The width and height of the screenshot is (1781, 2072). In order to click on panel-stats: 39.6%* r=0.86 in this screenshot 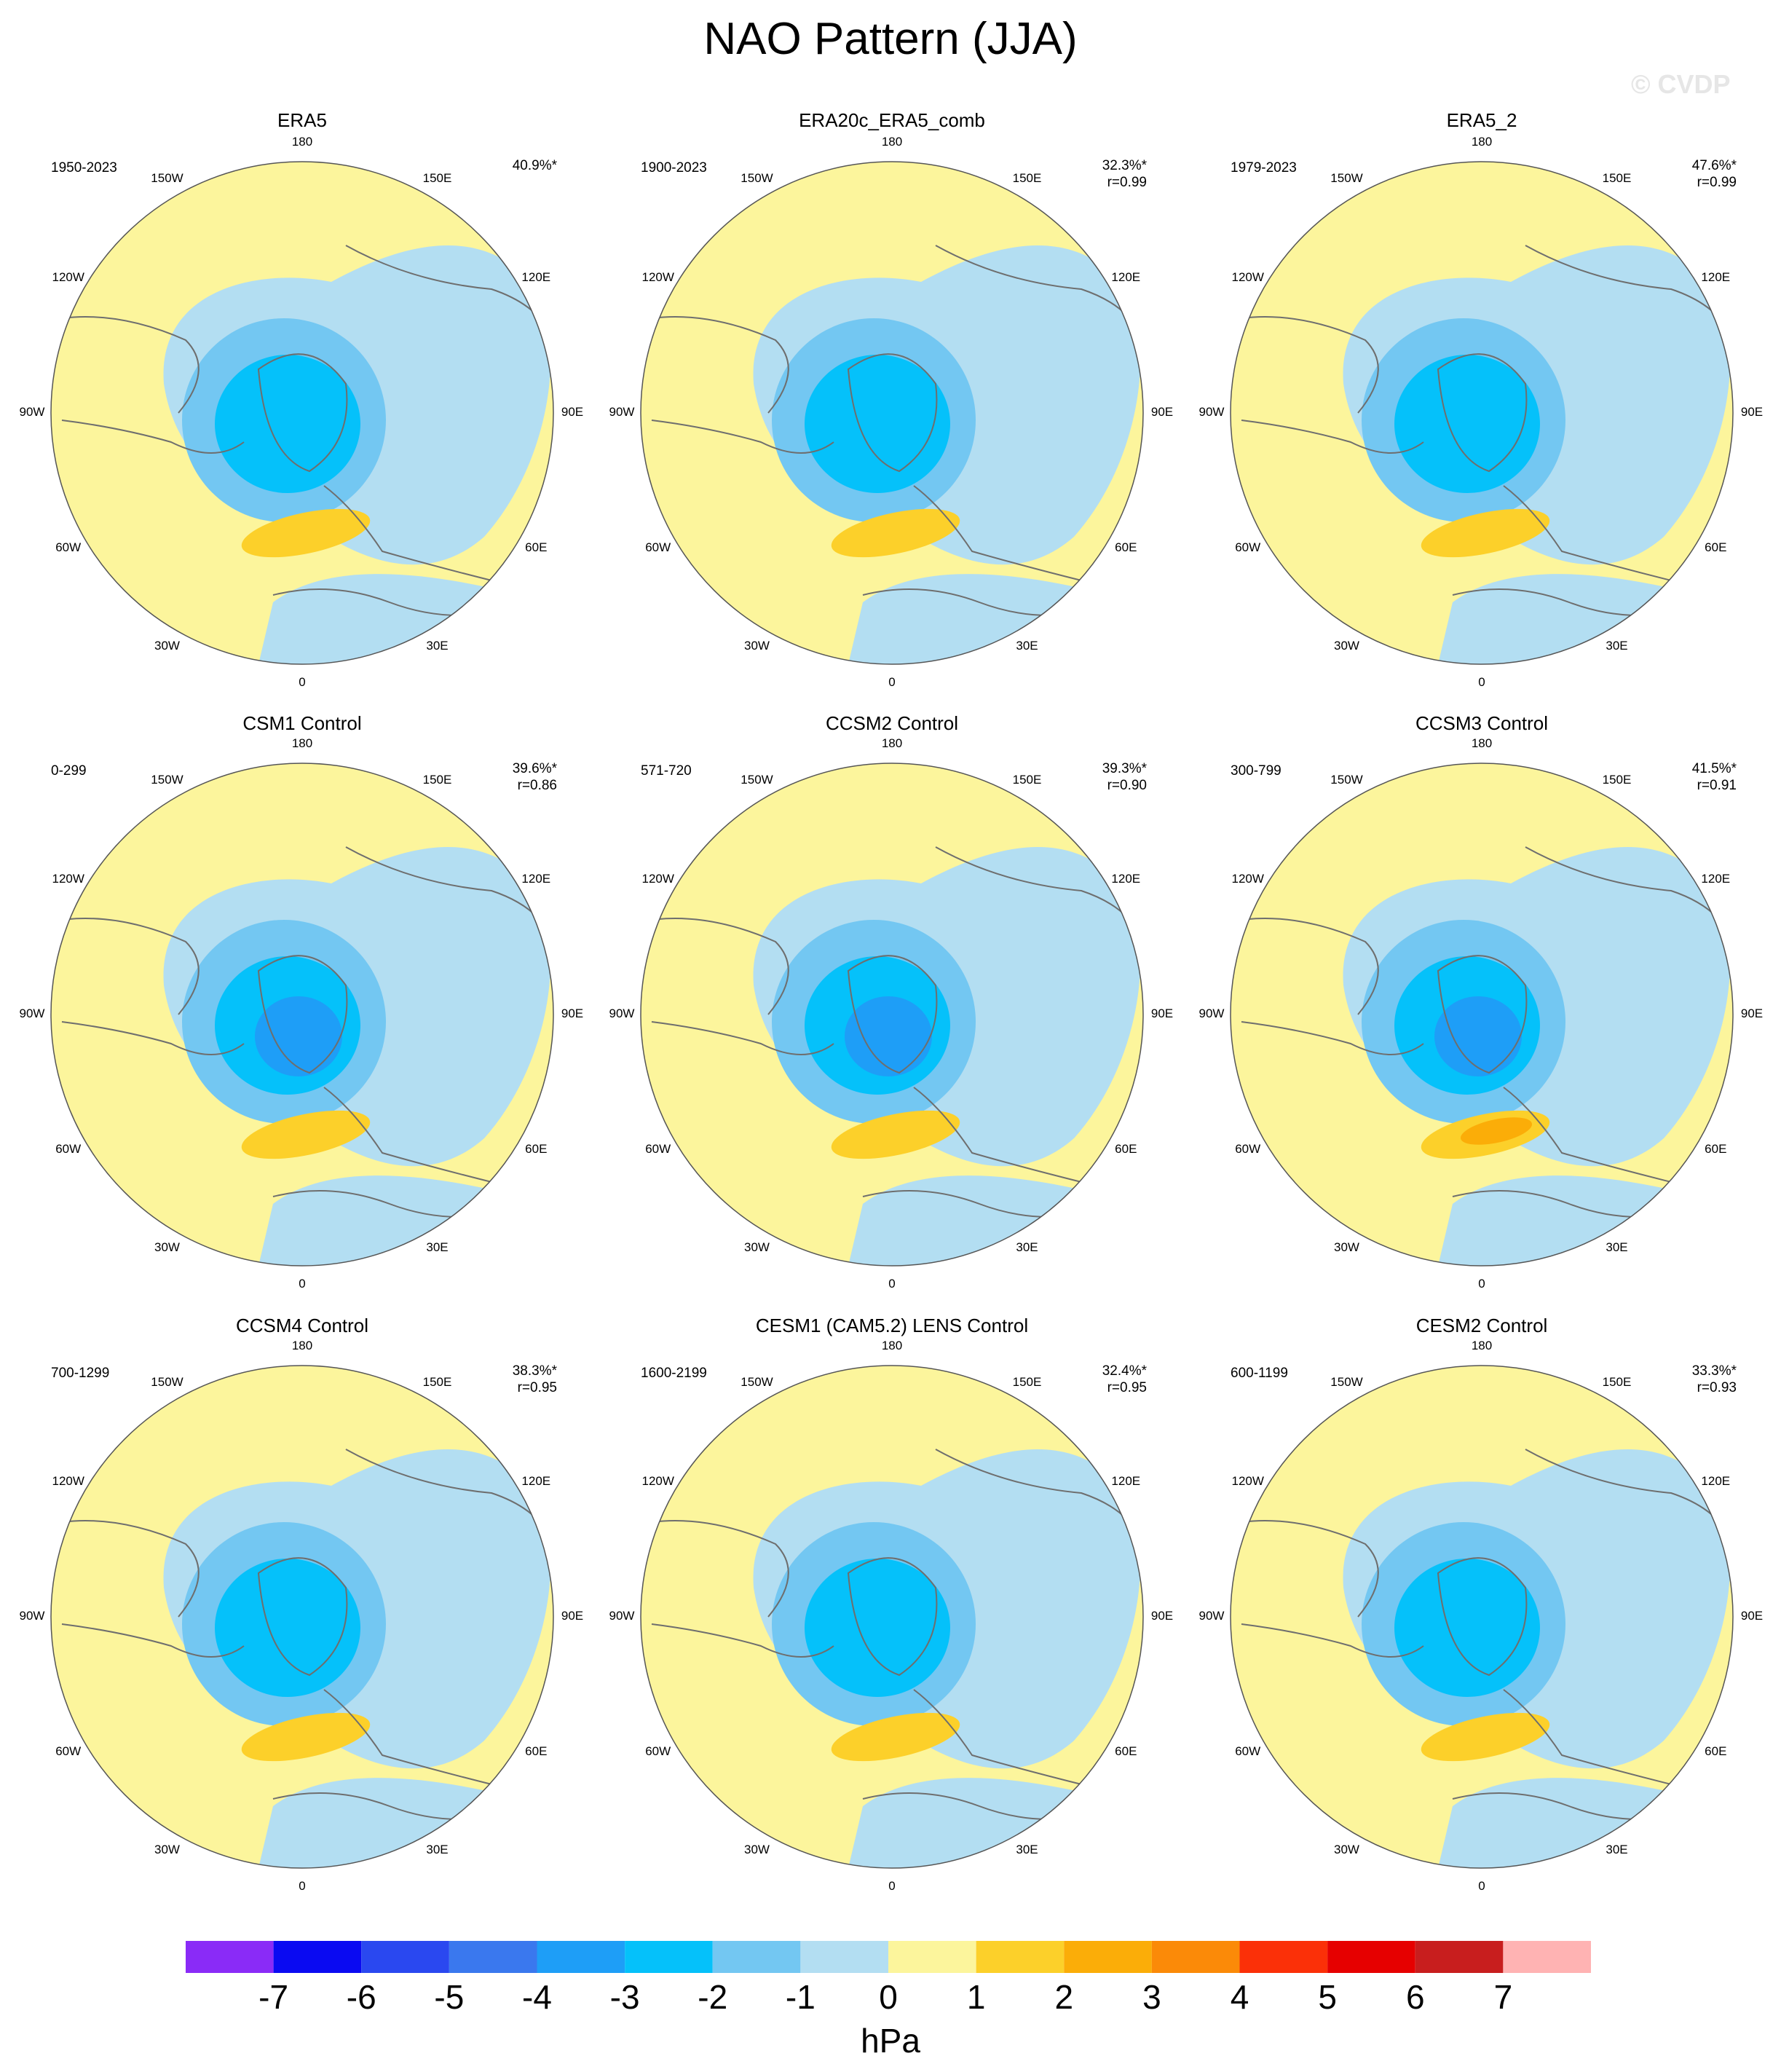, I will do `click(513, 777)`.